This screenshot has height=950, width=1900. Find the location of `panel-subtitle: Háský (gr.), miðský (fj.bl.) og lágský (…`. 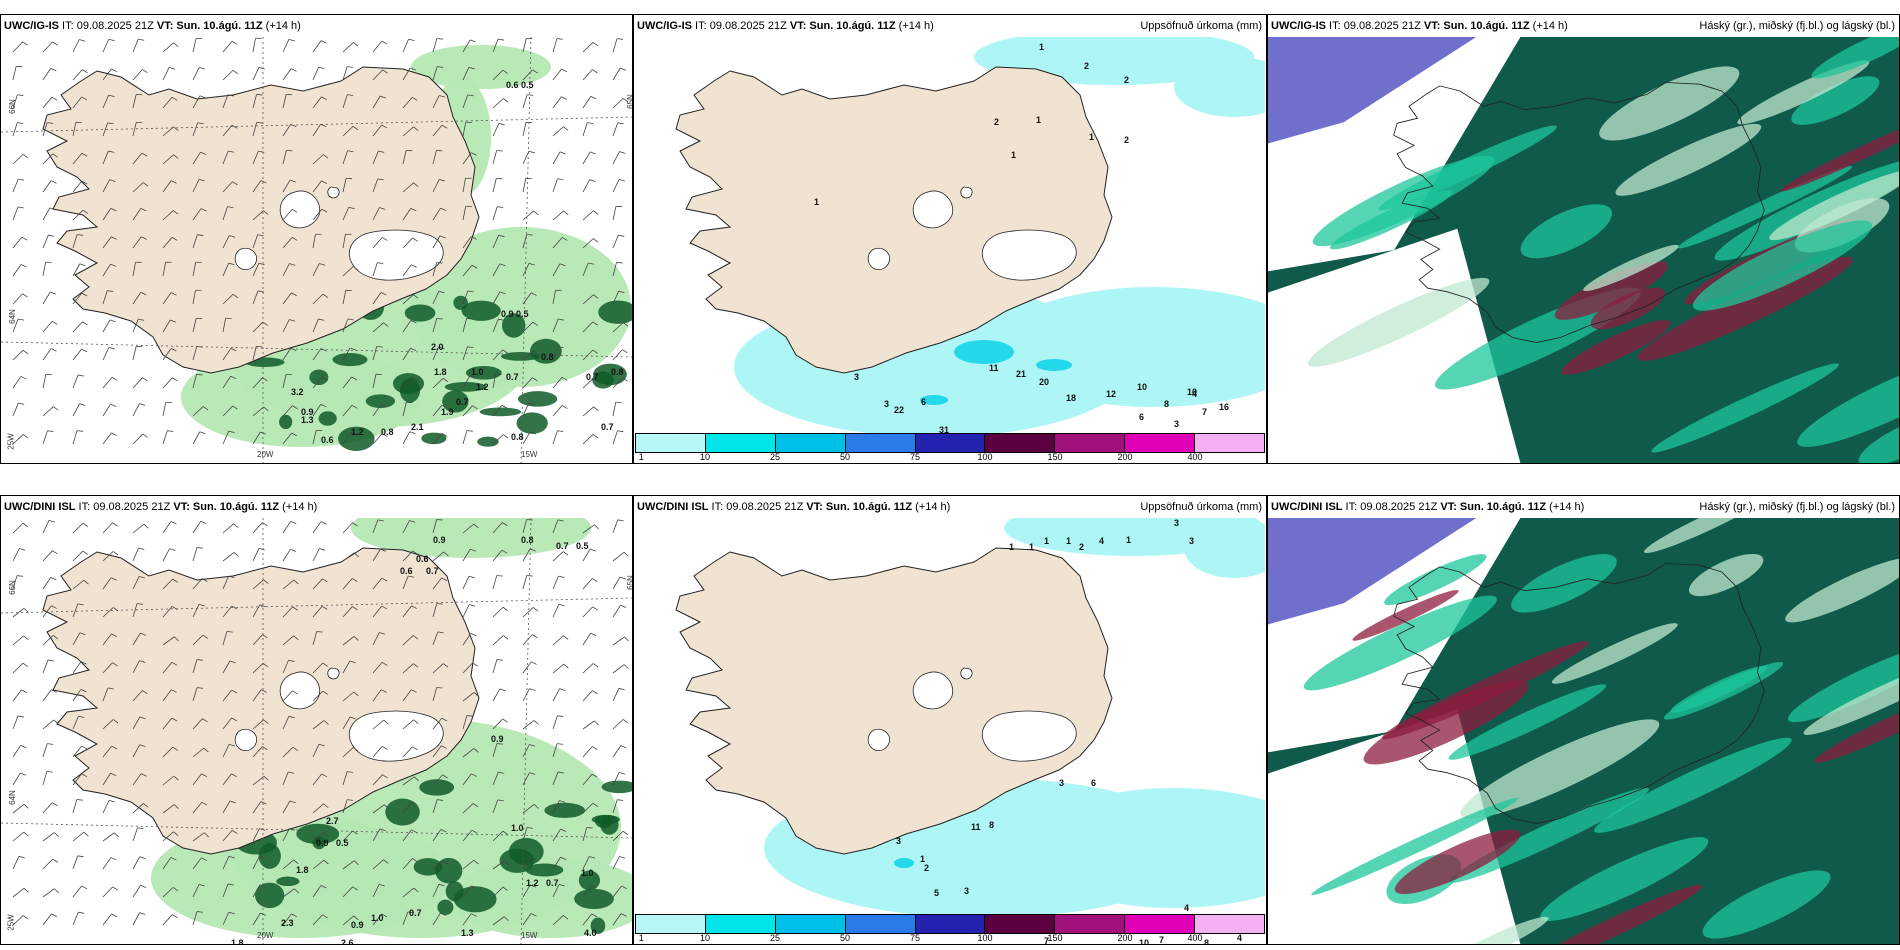

panel-subtitle: Háský (gr.), miðský (fj.bl.) og lágský (… is located at coordinates (1797, 507).